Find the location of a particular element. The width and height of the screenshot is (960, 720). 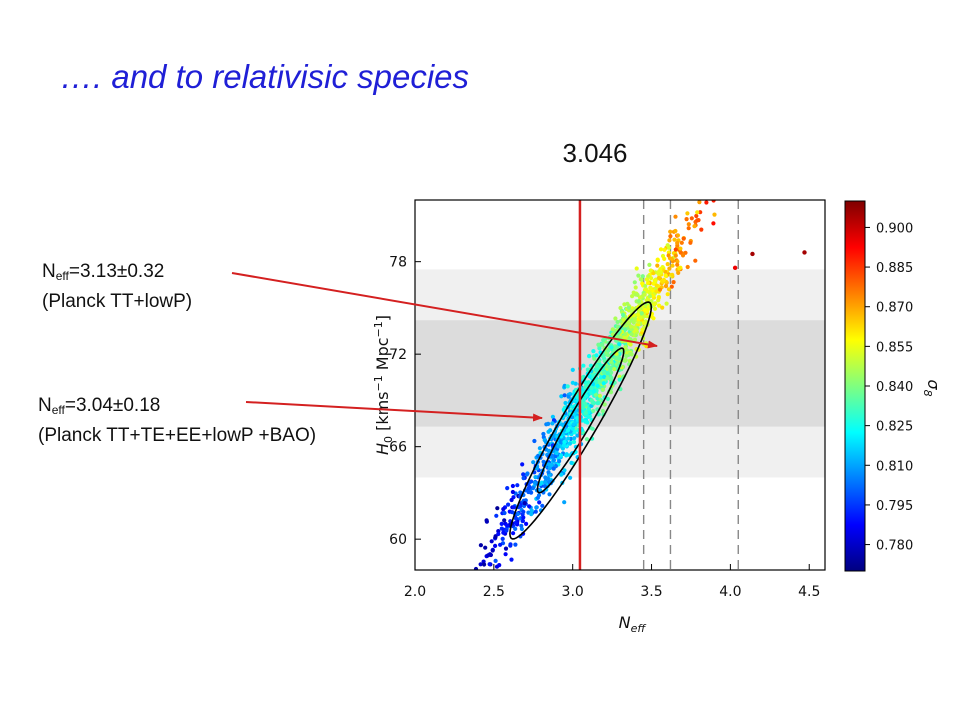

y-tick-label: 78 is located at coordinates (398, 263).